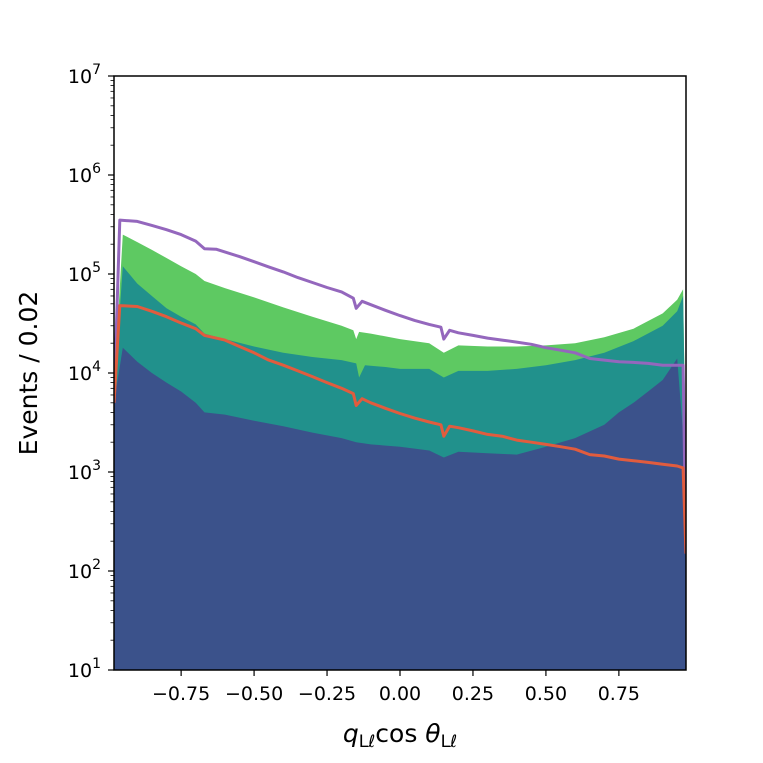 The image size is (763, 763). Describe the element at coordinates (28, 373) in the screenshot. I see `y-axis-title: Events / 0.02` at that location.